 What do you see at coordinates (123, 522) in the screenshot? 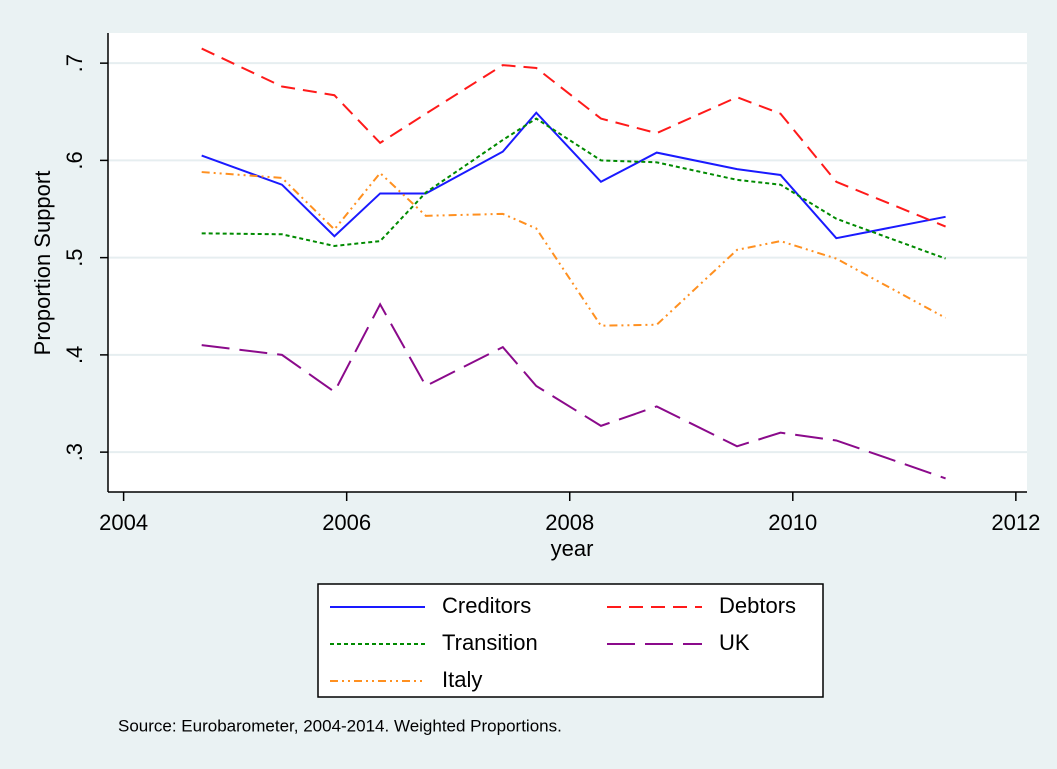
I see `x-tick-label: 2004` at bounding box center [123, 522].